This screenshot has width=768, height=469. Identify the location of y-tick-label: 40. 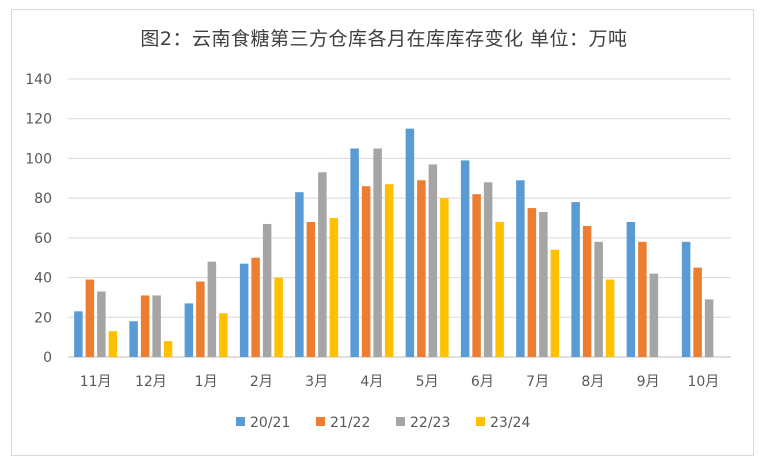
(43, 279).